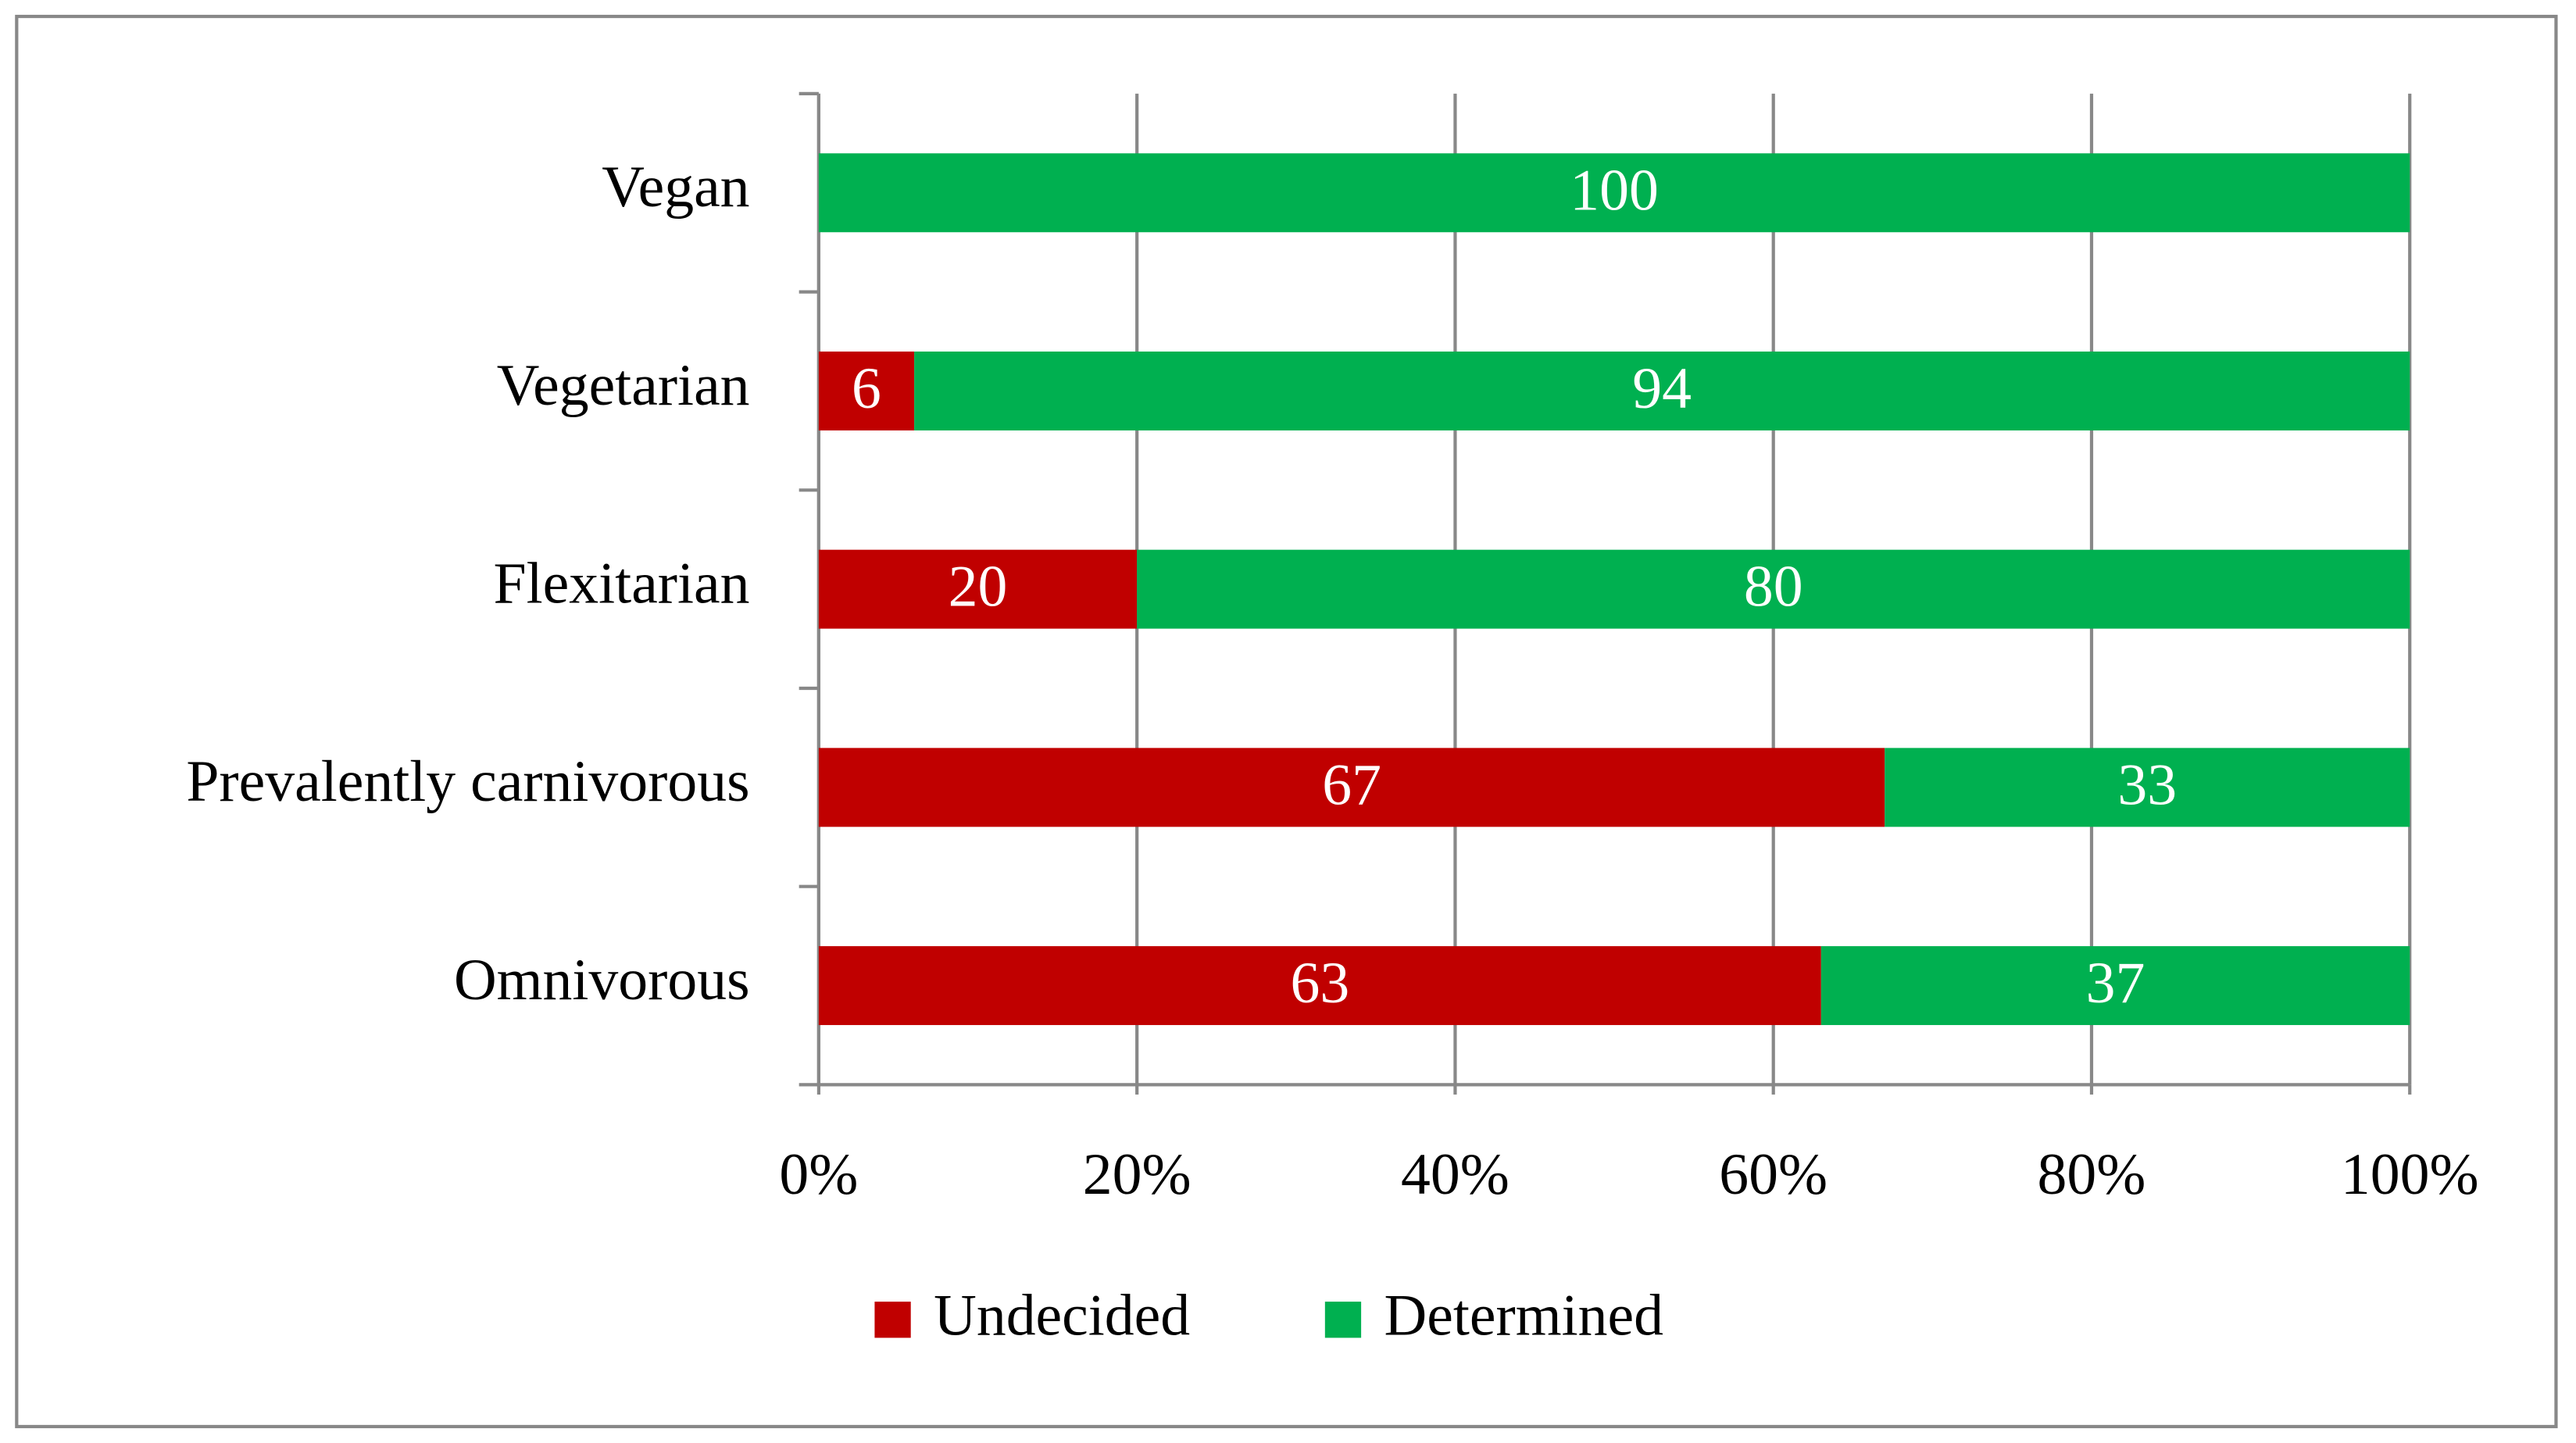  I want to click on legend-label: Determined, so click(1524, 1316).